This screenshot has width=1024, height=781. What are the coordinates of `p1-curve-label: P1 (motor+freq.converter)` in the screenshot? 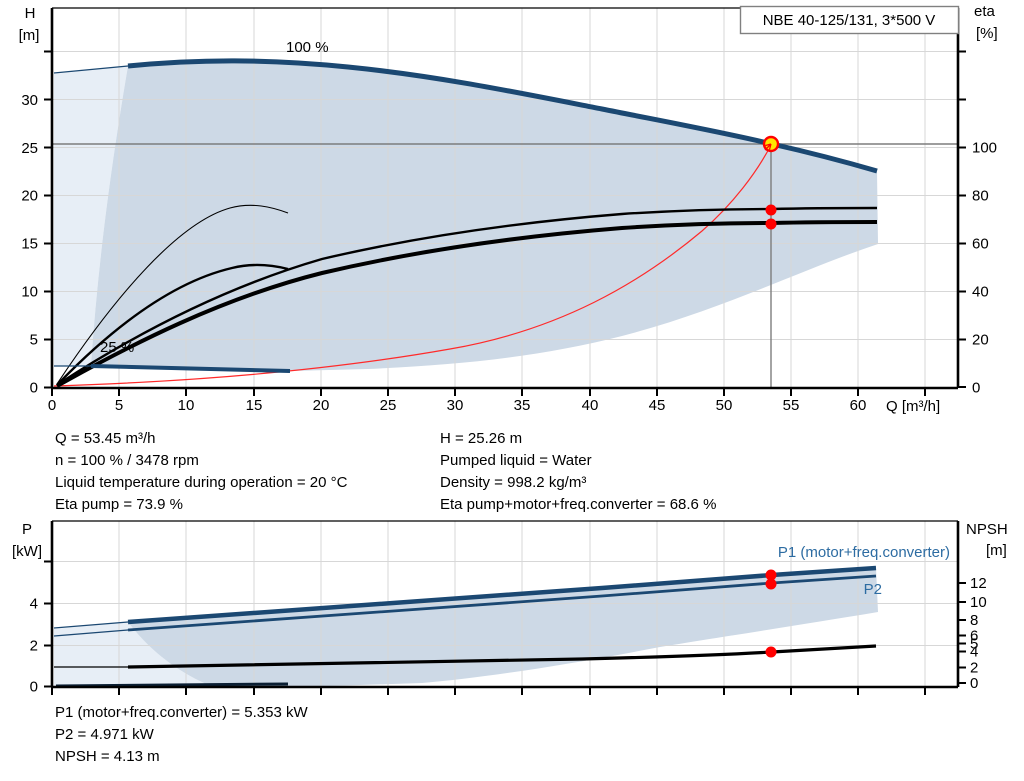 It's located at (864, 552).